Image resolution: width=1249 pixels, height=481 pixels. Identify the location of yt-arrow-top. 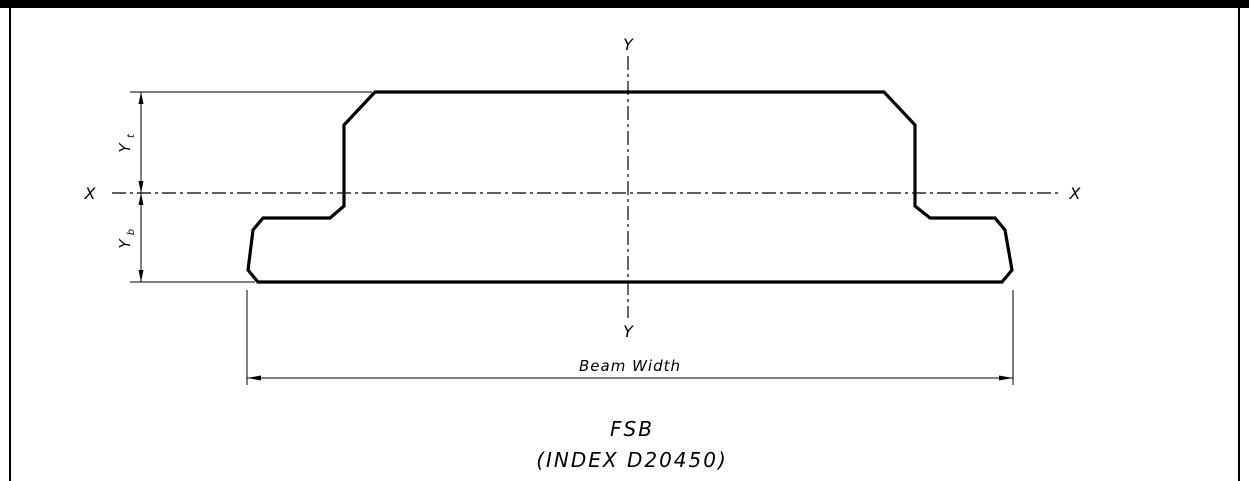
(141, 98).